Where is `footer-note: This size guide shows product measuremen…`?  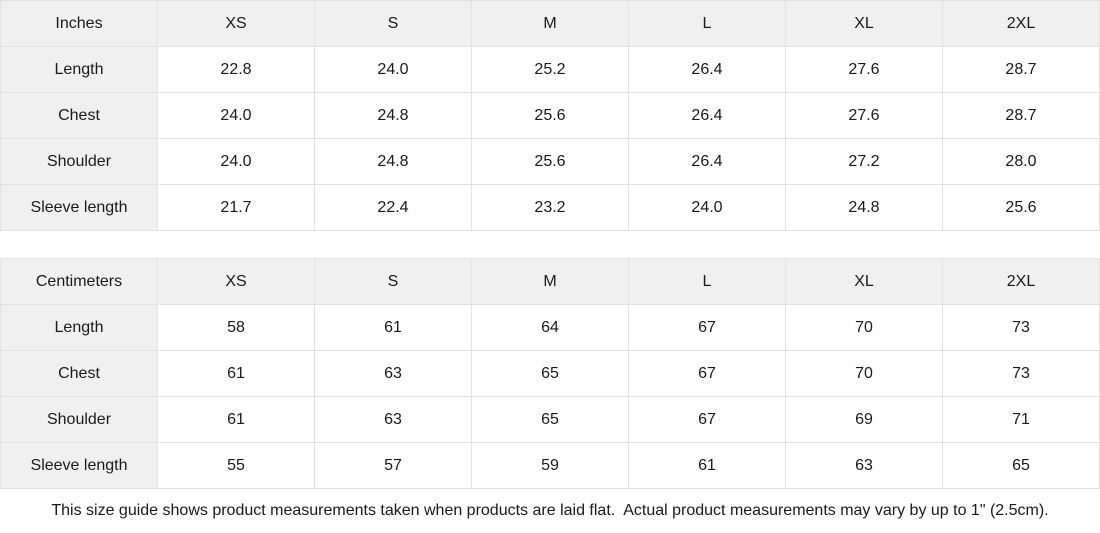 footer-note: This size guide shows product measuremen… is located at coordinates (550, 511).